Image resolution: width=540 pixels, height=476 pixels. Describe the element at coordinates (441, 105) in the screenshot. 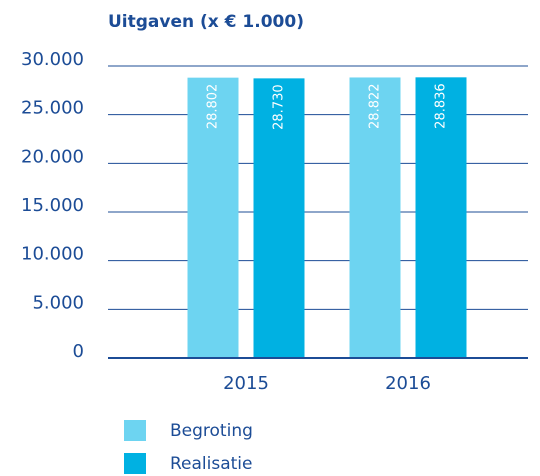

I see `value-label: 28.836` at that location.